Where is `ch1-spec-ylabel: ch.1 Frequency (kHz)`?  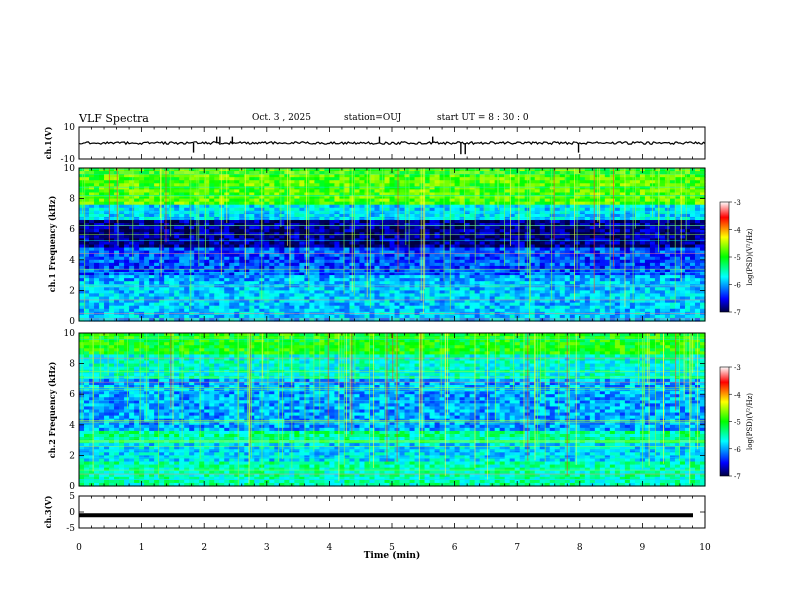 ch1-spec-ylabel: ch.1 Frequency (kHz) is located at coordinates (52, 244).